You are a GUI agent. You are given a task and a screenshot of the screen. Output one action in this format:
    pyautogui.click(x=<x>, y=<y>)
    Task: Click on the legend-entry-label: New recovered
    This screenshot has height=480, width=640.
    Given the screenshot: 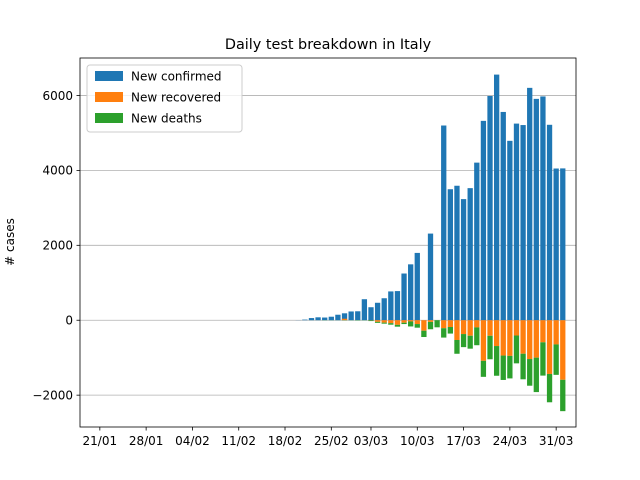 What is the action you would take?
    pyautogui.click(x=176, y=97)
    